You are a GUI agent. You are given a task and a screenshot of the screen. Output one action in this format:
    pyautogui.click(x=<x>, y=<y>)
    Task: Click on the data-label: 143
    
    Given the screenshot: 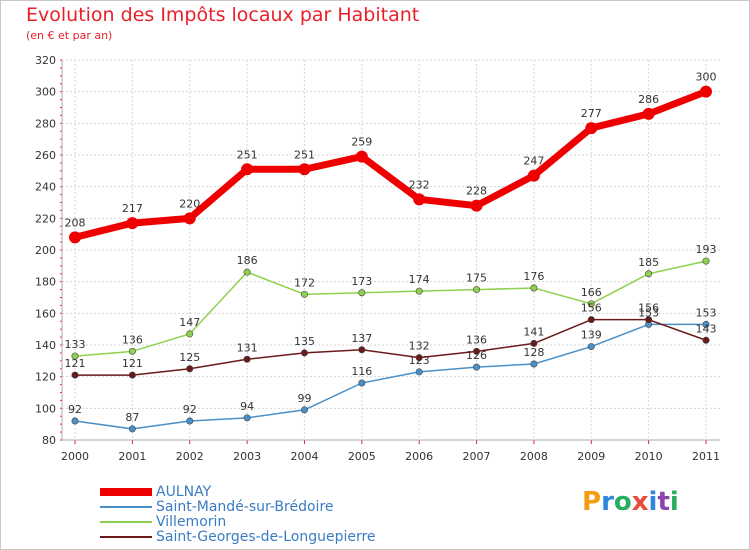 What is the action you would take?
    pyautogui.click(x=706, y=328)
    